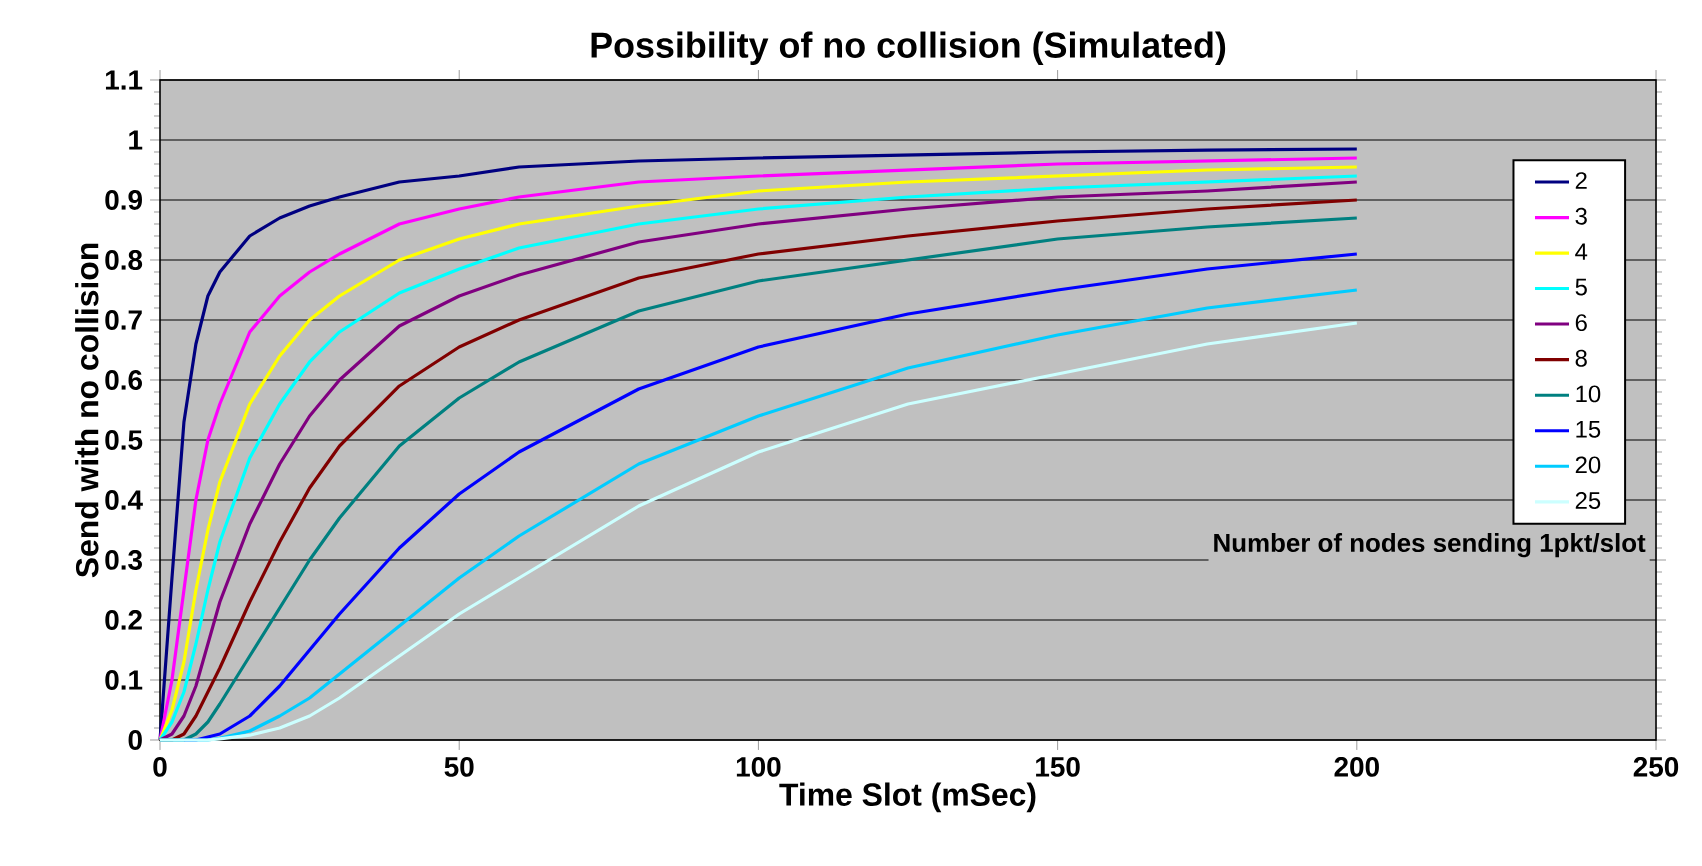 The height and width of the screenshot is (866, 1702). What do you see at coordinates (124, 440) in the screenshot?
I see `y-tick-label: 0.5` at bounding box center [124, 440].